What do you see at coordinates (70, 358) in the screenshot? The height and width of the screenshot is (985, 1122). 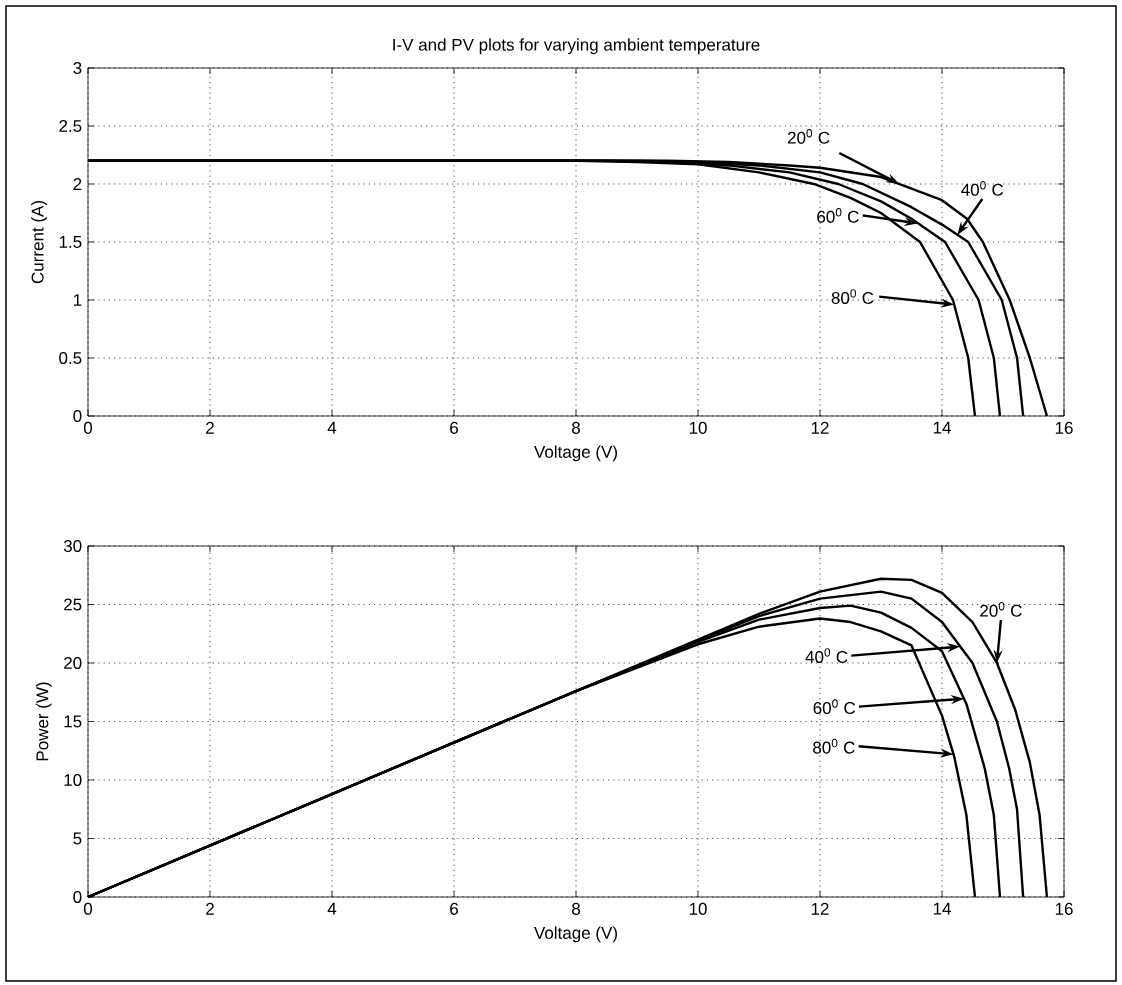 I see `y-tick-label: 0.5` at bounding box center [70, 358].